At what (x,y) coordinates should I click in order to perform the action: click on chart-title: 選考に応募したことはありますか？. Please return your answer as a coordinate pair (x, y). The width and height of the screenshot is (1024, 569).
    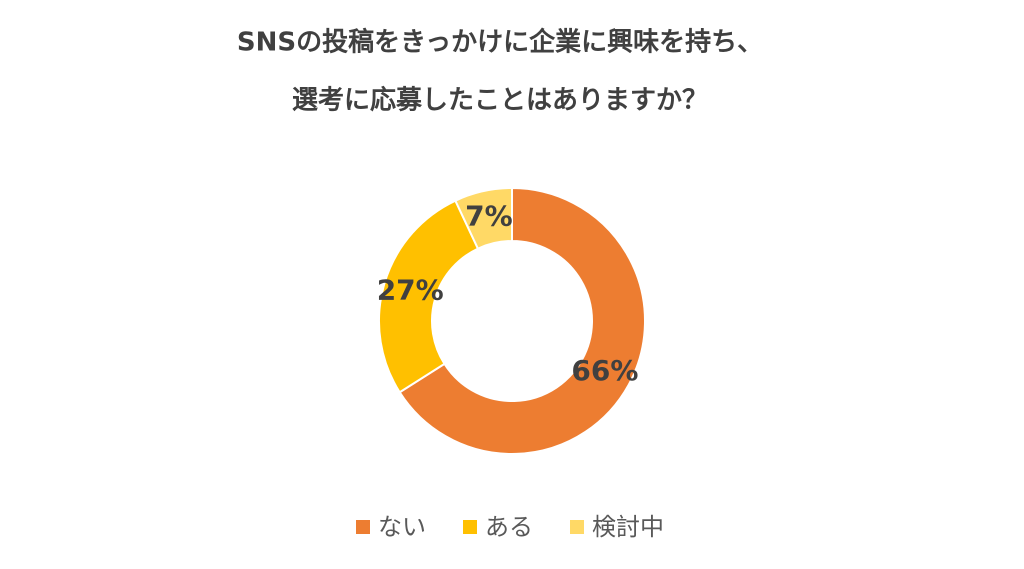
    Looking at the image, I should click on (500, 100).